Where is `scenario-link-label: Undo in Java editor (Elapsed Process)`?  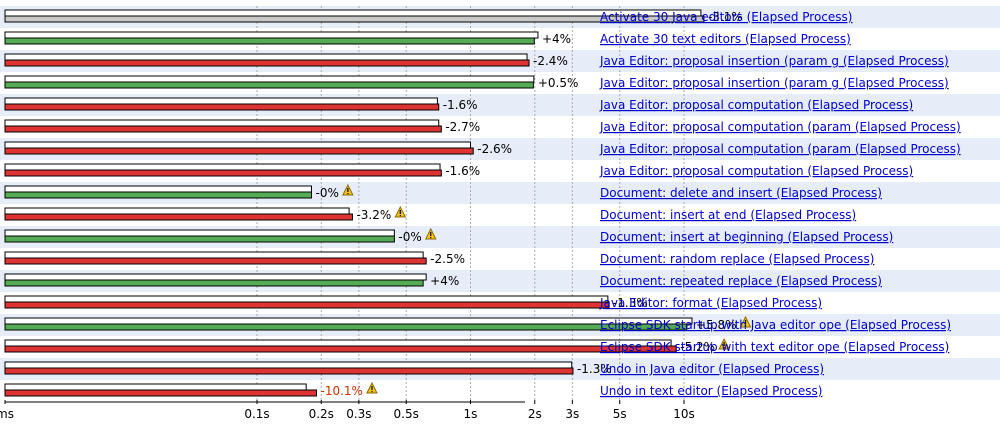
scenario-link-label: Undo in Java editor (Elapsed Process) is located at coordinates (712, 369).